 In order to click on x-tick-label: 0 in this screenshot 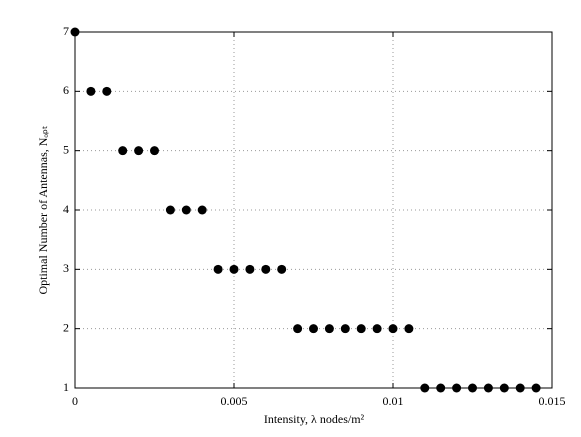, I will do `click(75, 401)`.